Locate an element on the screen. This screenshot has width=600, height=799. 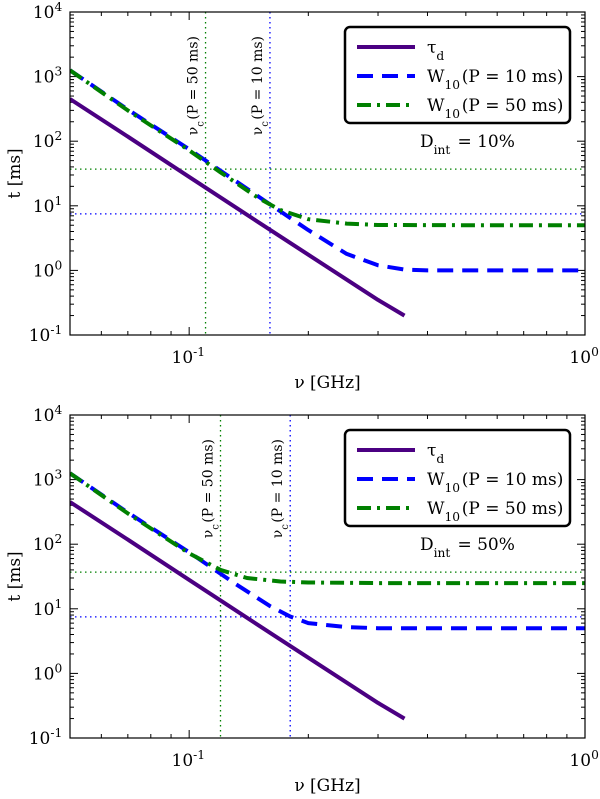
panel-1-y-tick-label: 10⁴ is located at coordinates (48, 11).